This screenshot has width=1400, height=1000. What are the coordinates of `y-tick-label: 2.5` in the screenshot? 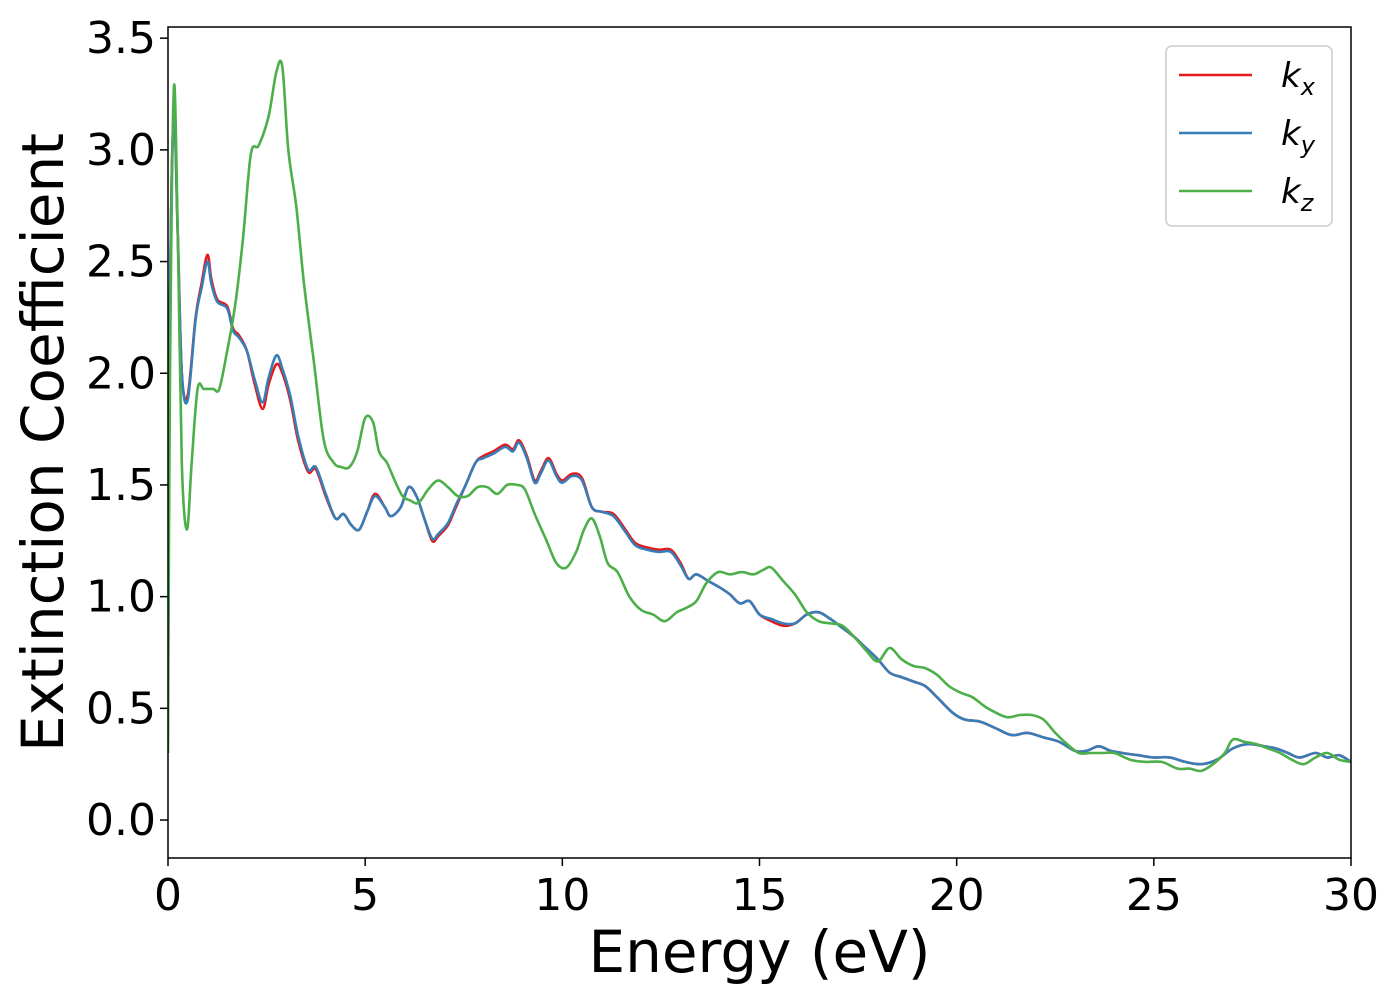 It's located at (121, 262).